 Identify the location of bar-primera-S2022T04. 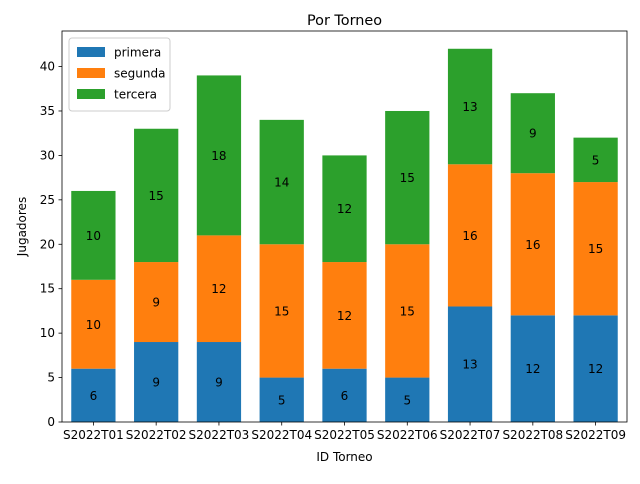
(281, 399).